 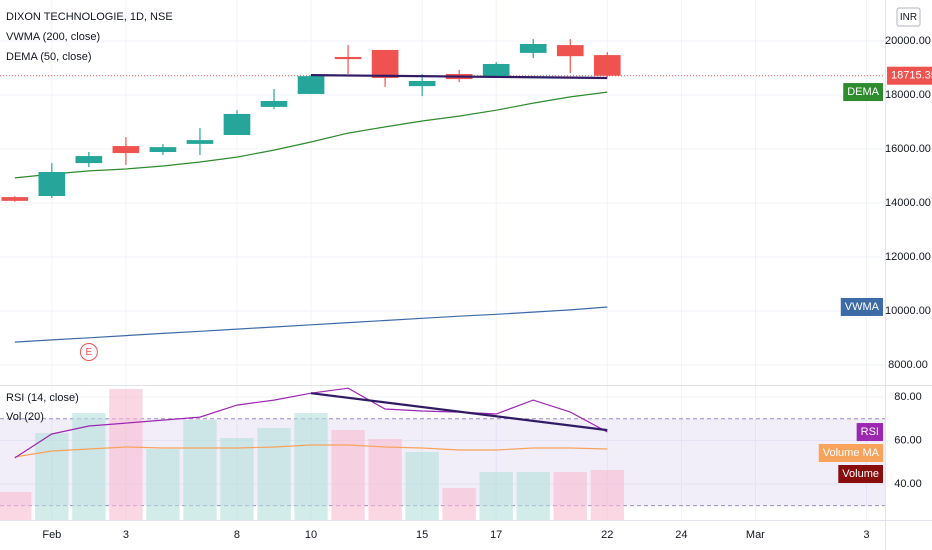 I want to click on x-tick-label: Mar, so click(x=755, y=535).